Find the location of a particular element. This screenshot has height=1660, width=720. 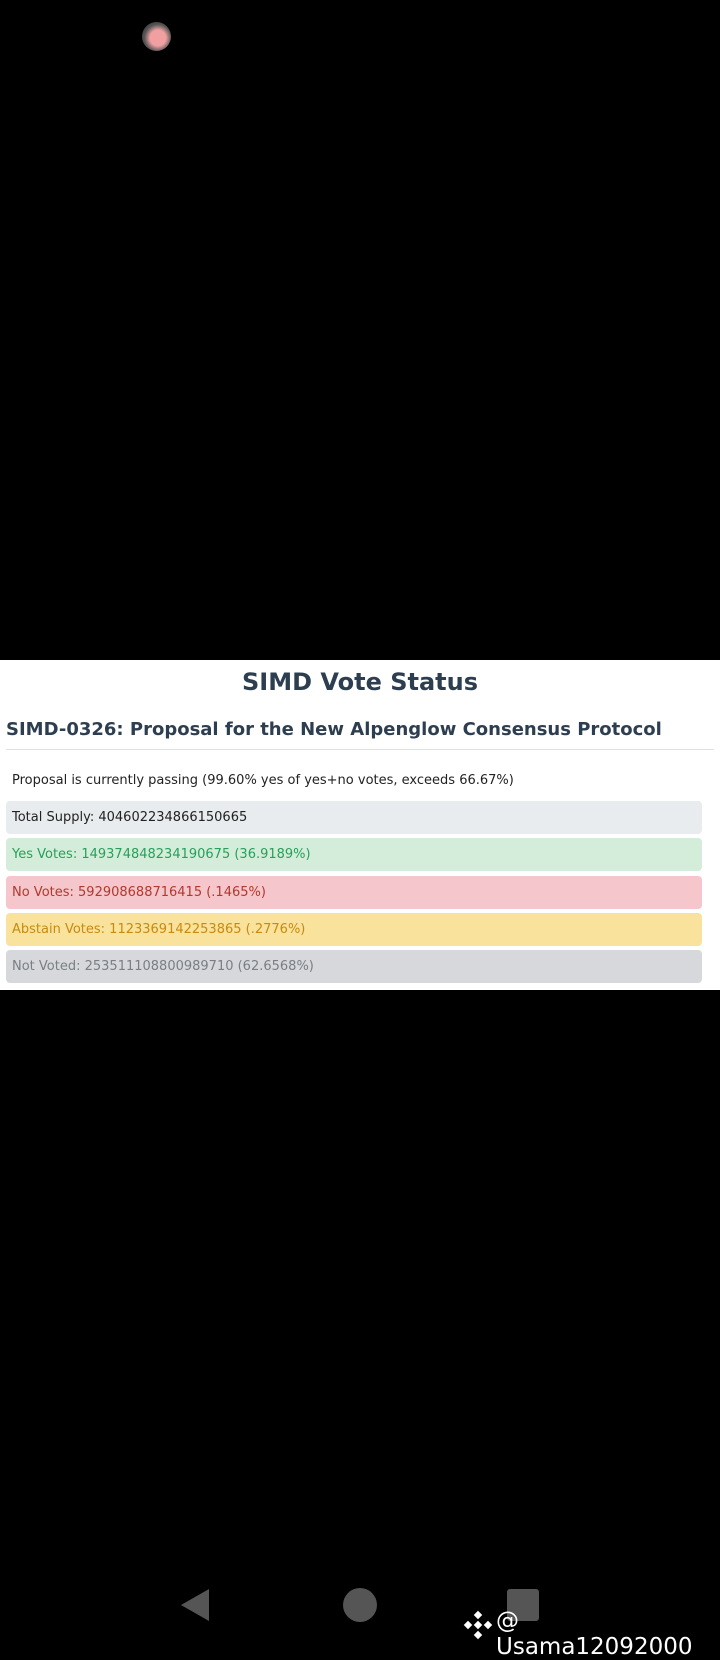

back-button is located at coordinates (195, 1605).